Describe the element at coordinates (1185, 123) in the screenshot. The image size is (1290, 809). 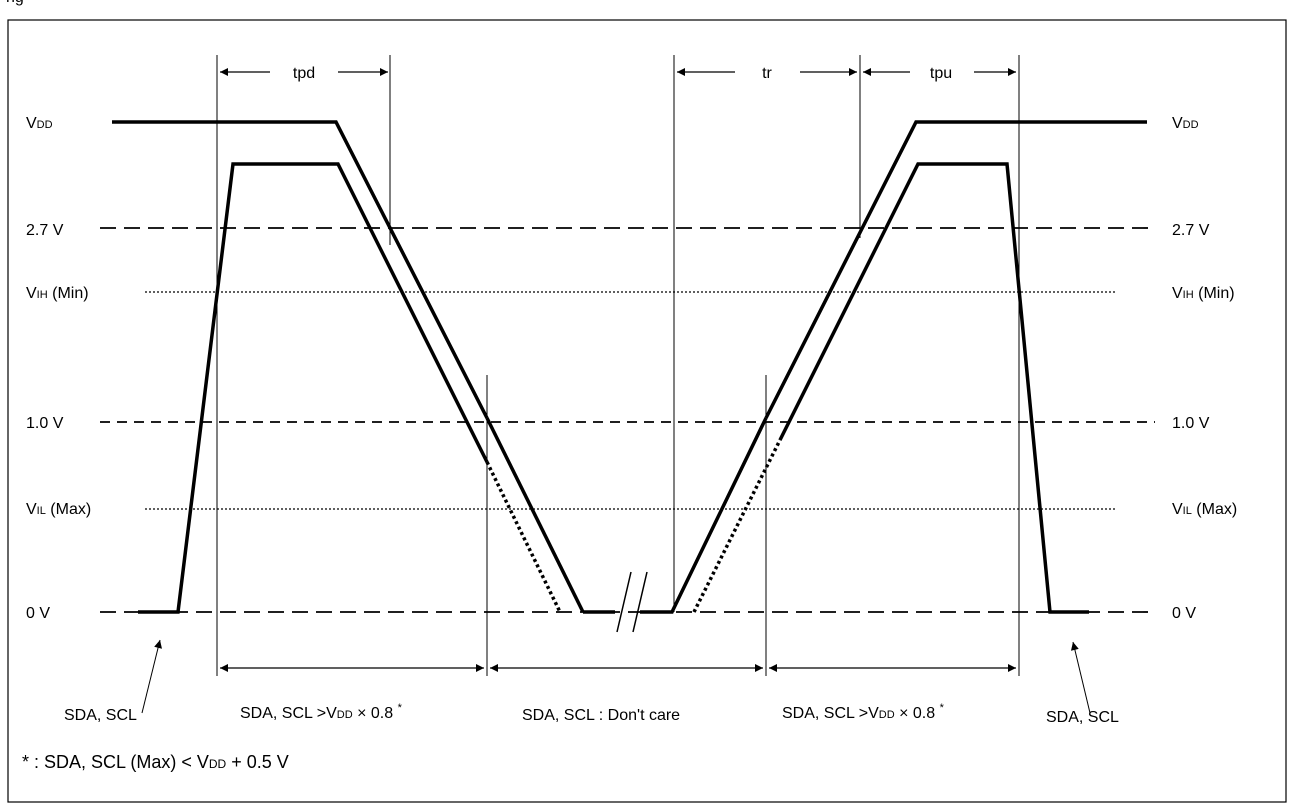
I see `label-vdd-right: VDD` at that location.